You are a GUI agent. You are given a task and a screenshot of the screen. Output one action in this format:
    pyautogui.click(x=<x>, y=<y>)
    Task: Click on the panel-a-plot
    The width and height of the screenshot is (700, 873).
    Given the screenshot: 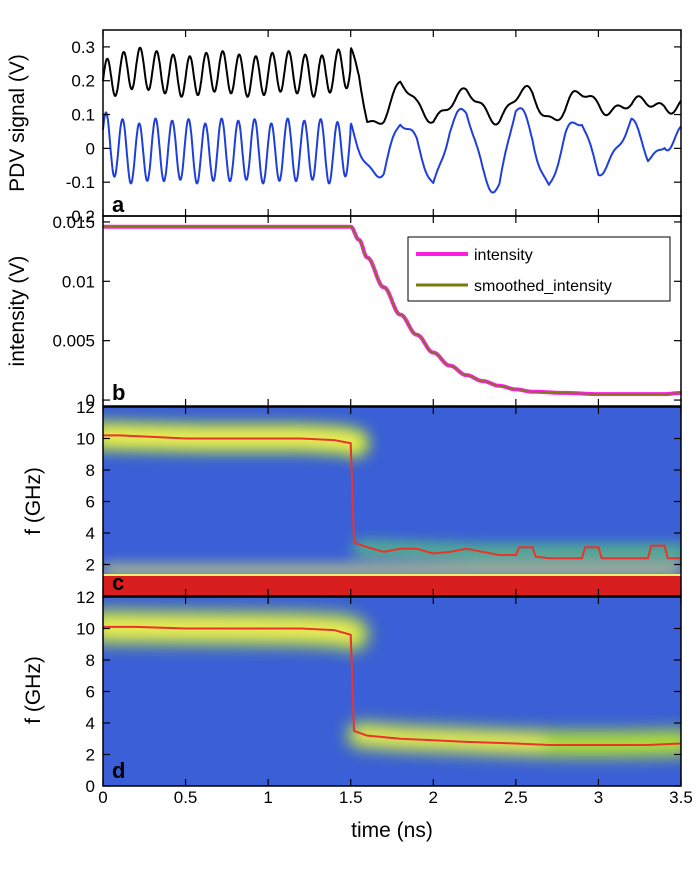 What is the action you would take?
    pyautogui.click(x=392, y=120)
    